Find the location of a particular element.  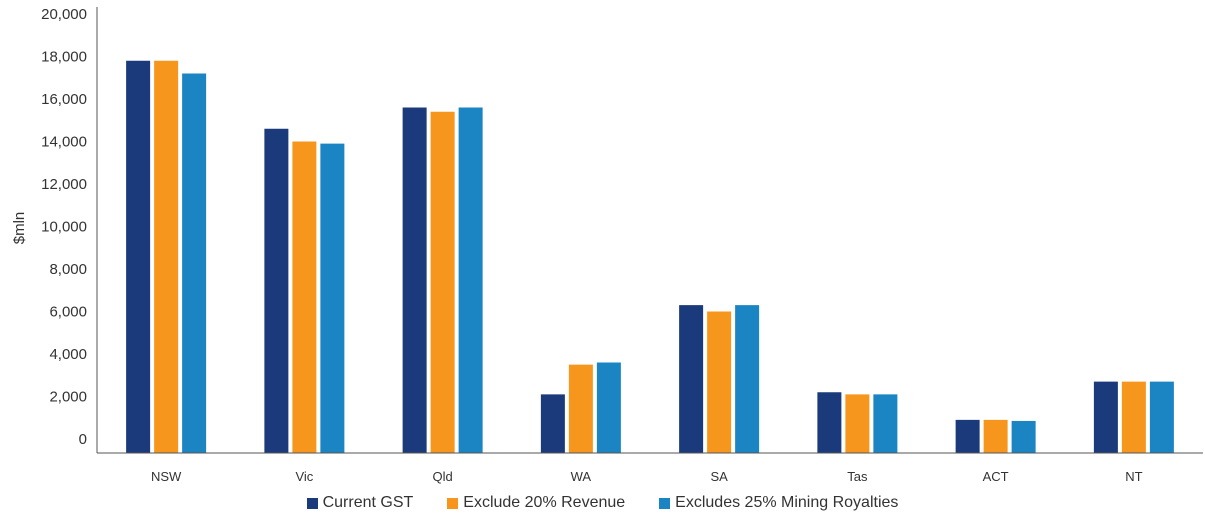

x-axis-labels: NSW Vic Qld WA SA Tas ACT NT is located at coordinates (647, 476).